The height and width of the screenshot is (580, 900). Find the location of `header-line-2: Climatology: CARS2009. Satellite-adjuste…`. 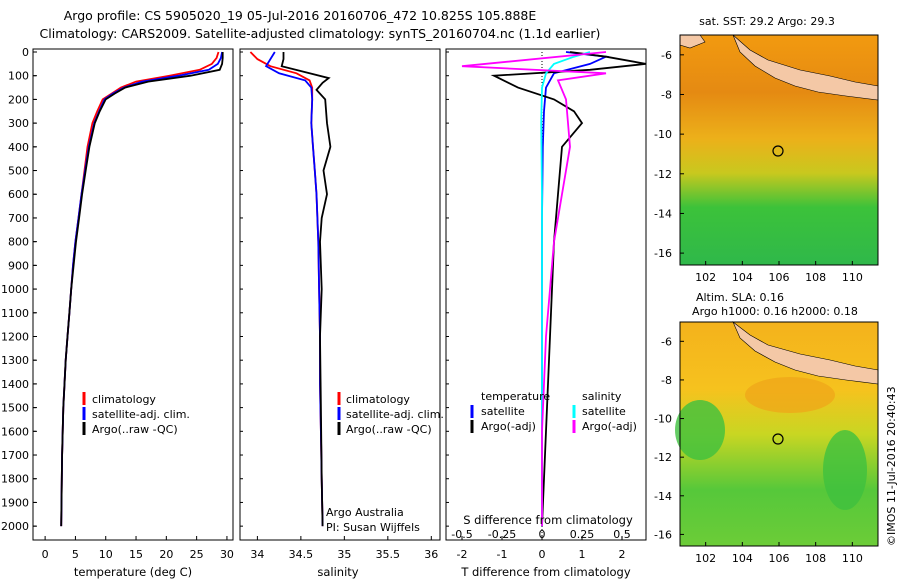

header-line-2: Climatology: CARS2009. Satellite-adjuste… is located at coordinates (320, 33).